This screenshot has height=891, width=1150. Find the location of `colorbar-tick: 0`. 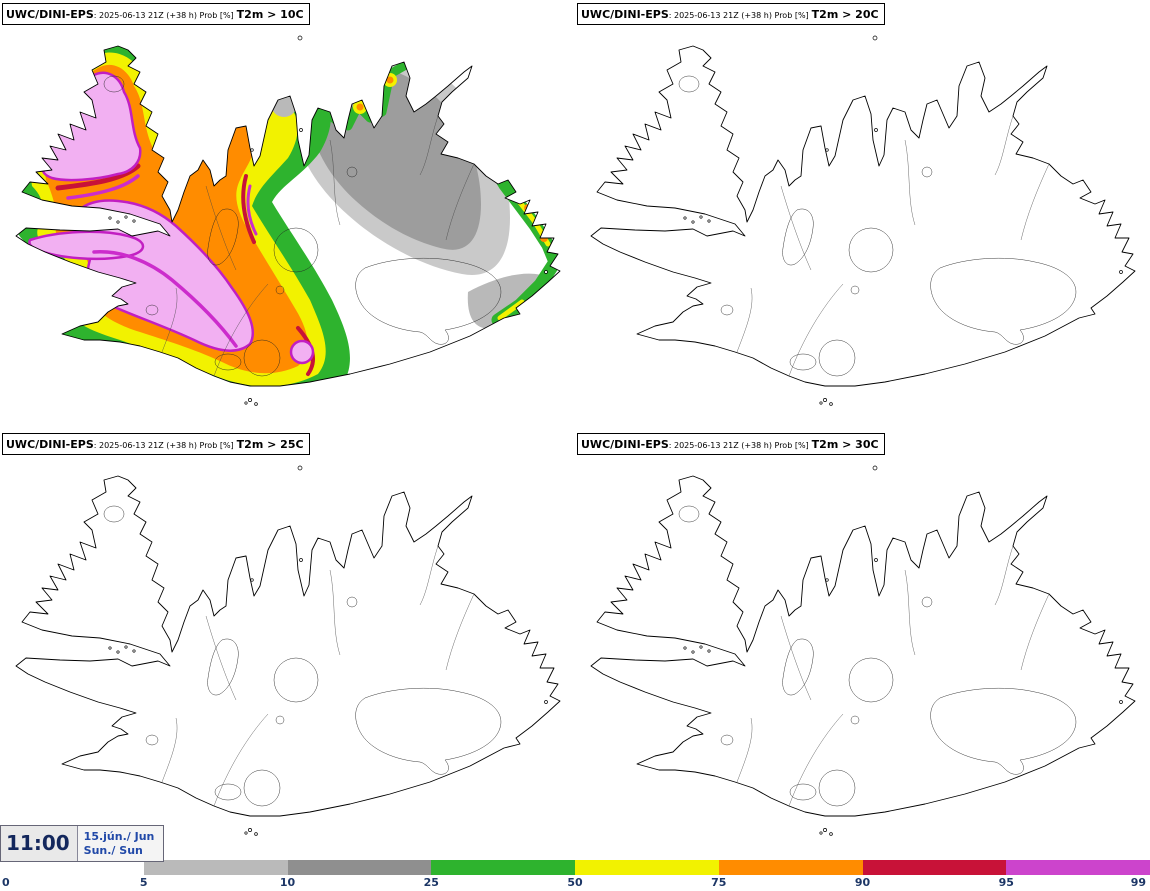

colorbar-tick: 0 is located at coordinates (6, 882).